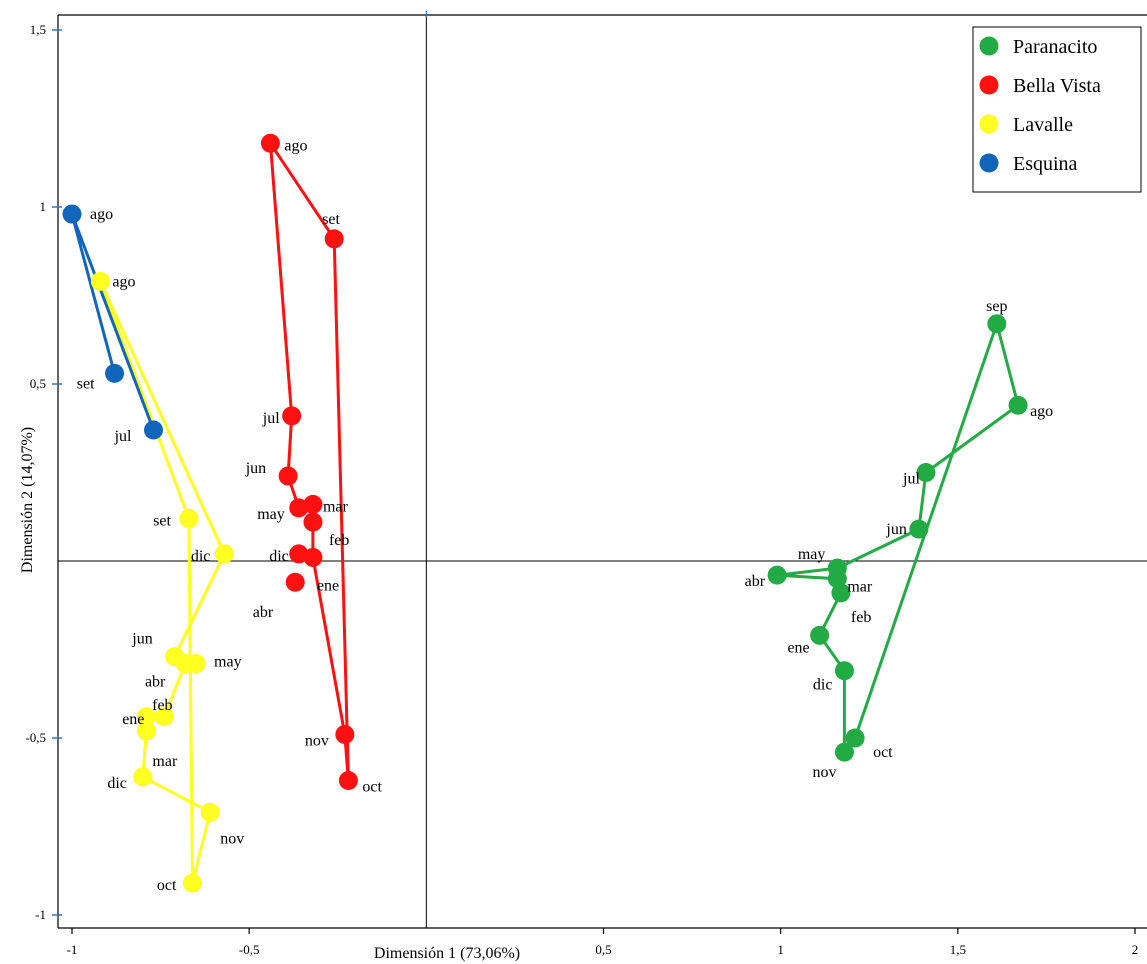 This screenshot has width=1147, height=964. I want to click on legend-entry: Esquina, so click(1045, 164).